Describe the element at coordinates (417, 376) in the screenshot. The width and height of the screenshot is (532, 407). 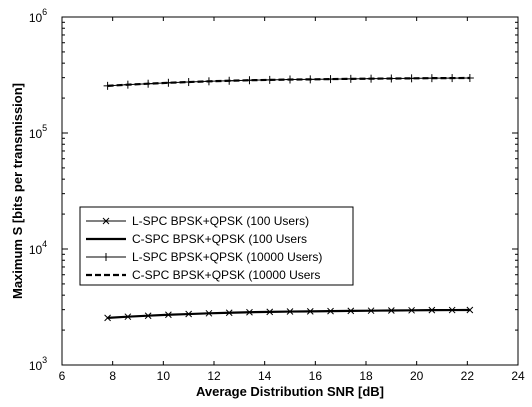
I see `x-tick-label: 20` at that location.